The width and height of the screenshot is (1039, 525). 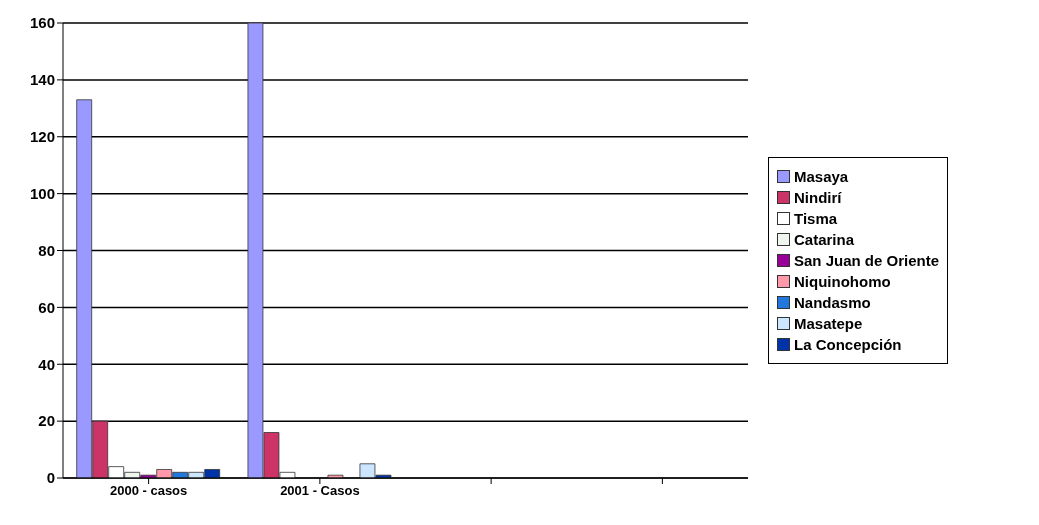 What do you see at coordinates (867, 260) in the screenshot?
I see `legend-label: San Juan de Oriente` at bounding box center [867, 260].